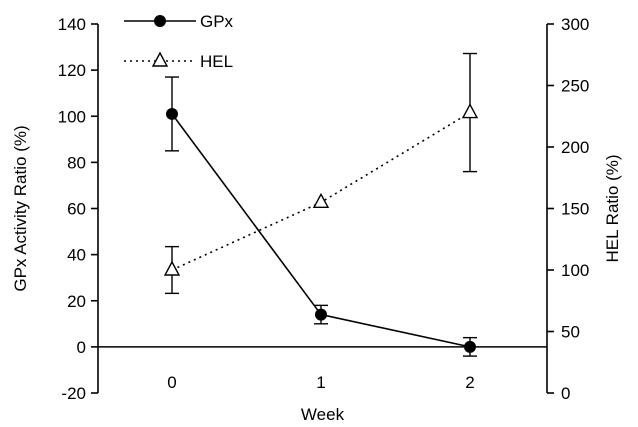 This screenshot has height=427, width=638. What do you see at coordinates (575, 86) in the screenshot?
I see `right-y-tick-label: 250` at bounding box center [575, 86].